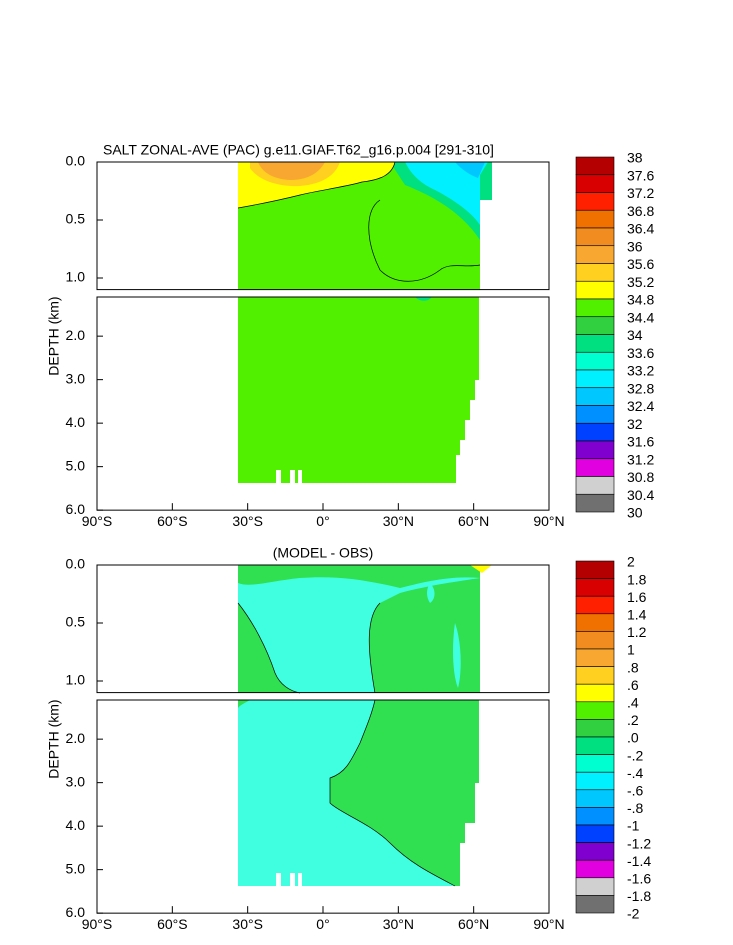 This screenshot has width=733, height=945. Describe the element at coordinates (640, 442) in the screenshot. I see `colorbar-label: 31.6` at that location.